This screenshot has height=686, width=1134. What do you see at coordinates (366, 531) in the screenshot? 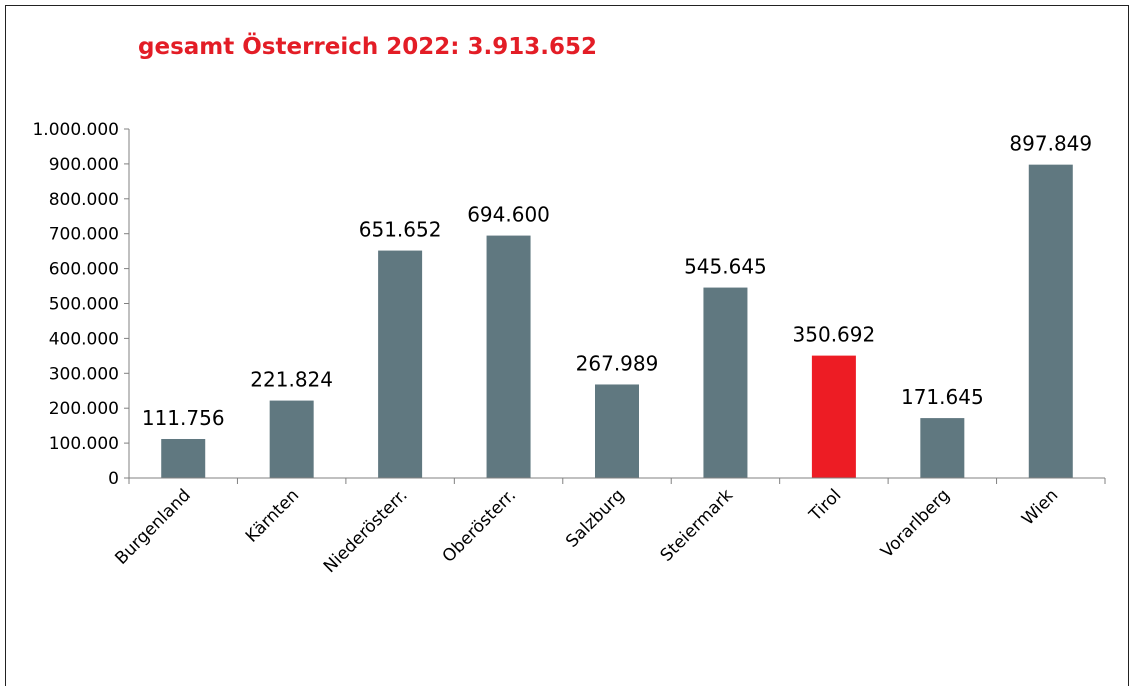
I see `category-label-2: Niederösterr.` at bounding box center [366, 531].